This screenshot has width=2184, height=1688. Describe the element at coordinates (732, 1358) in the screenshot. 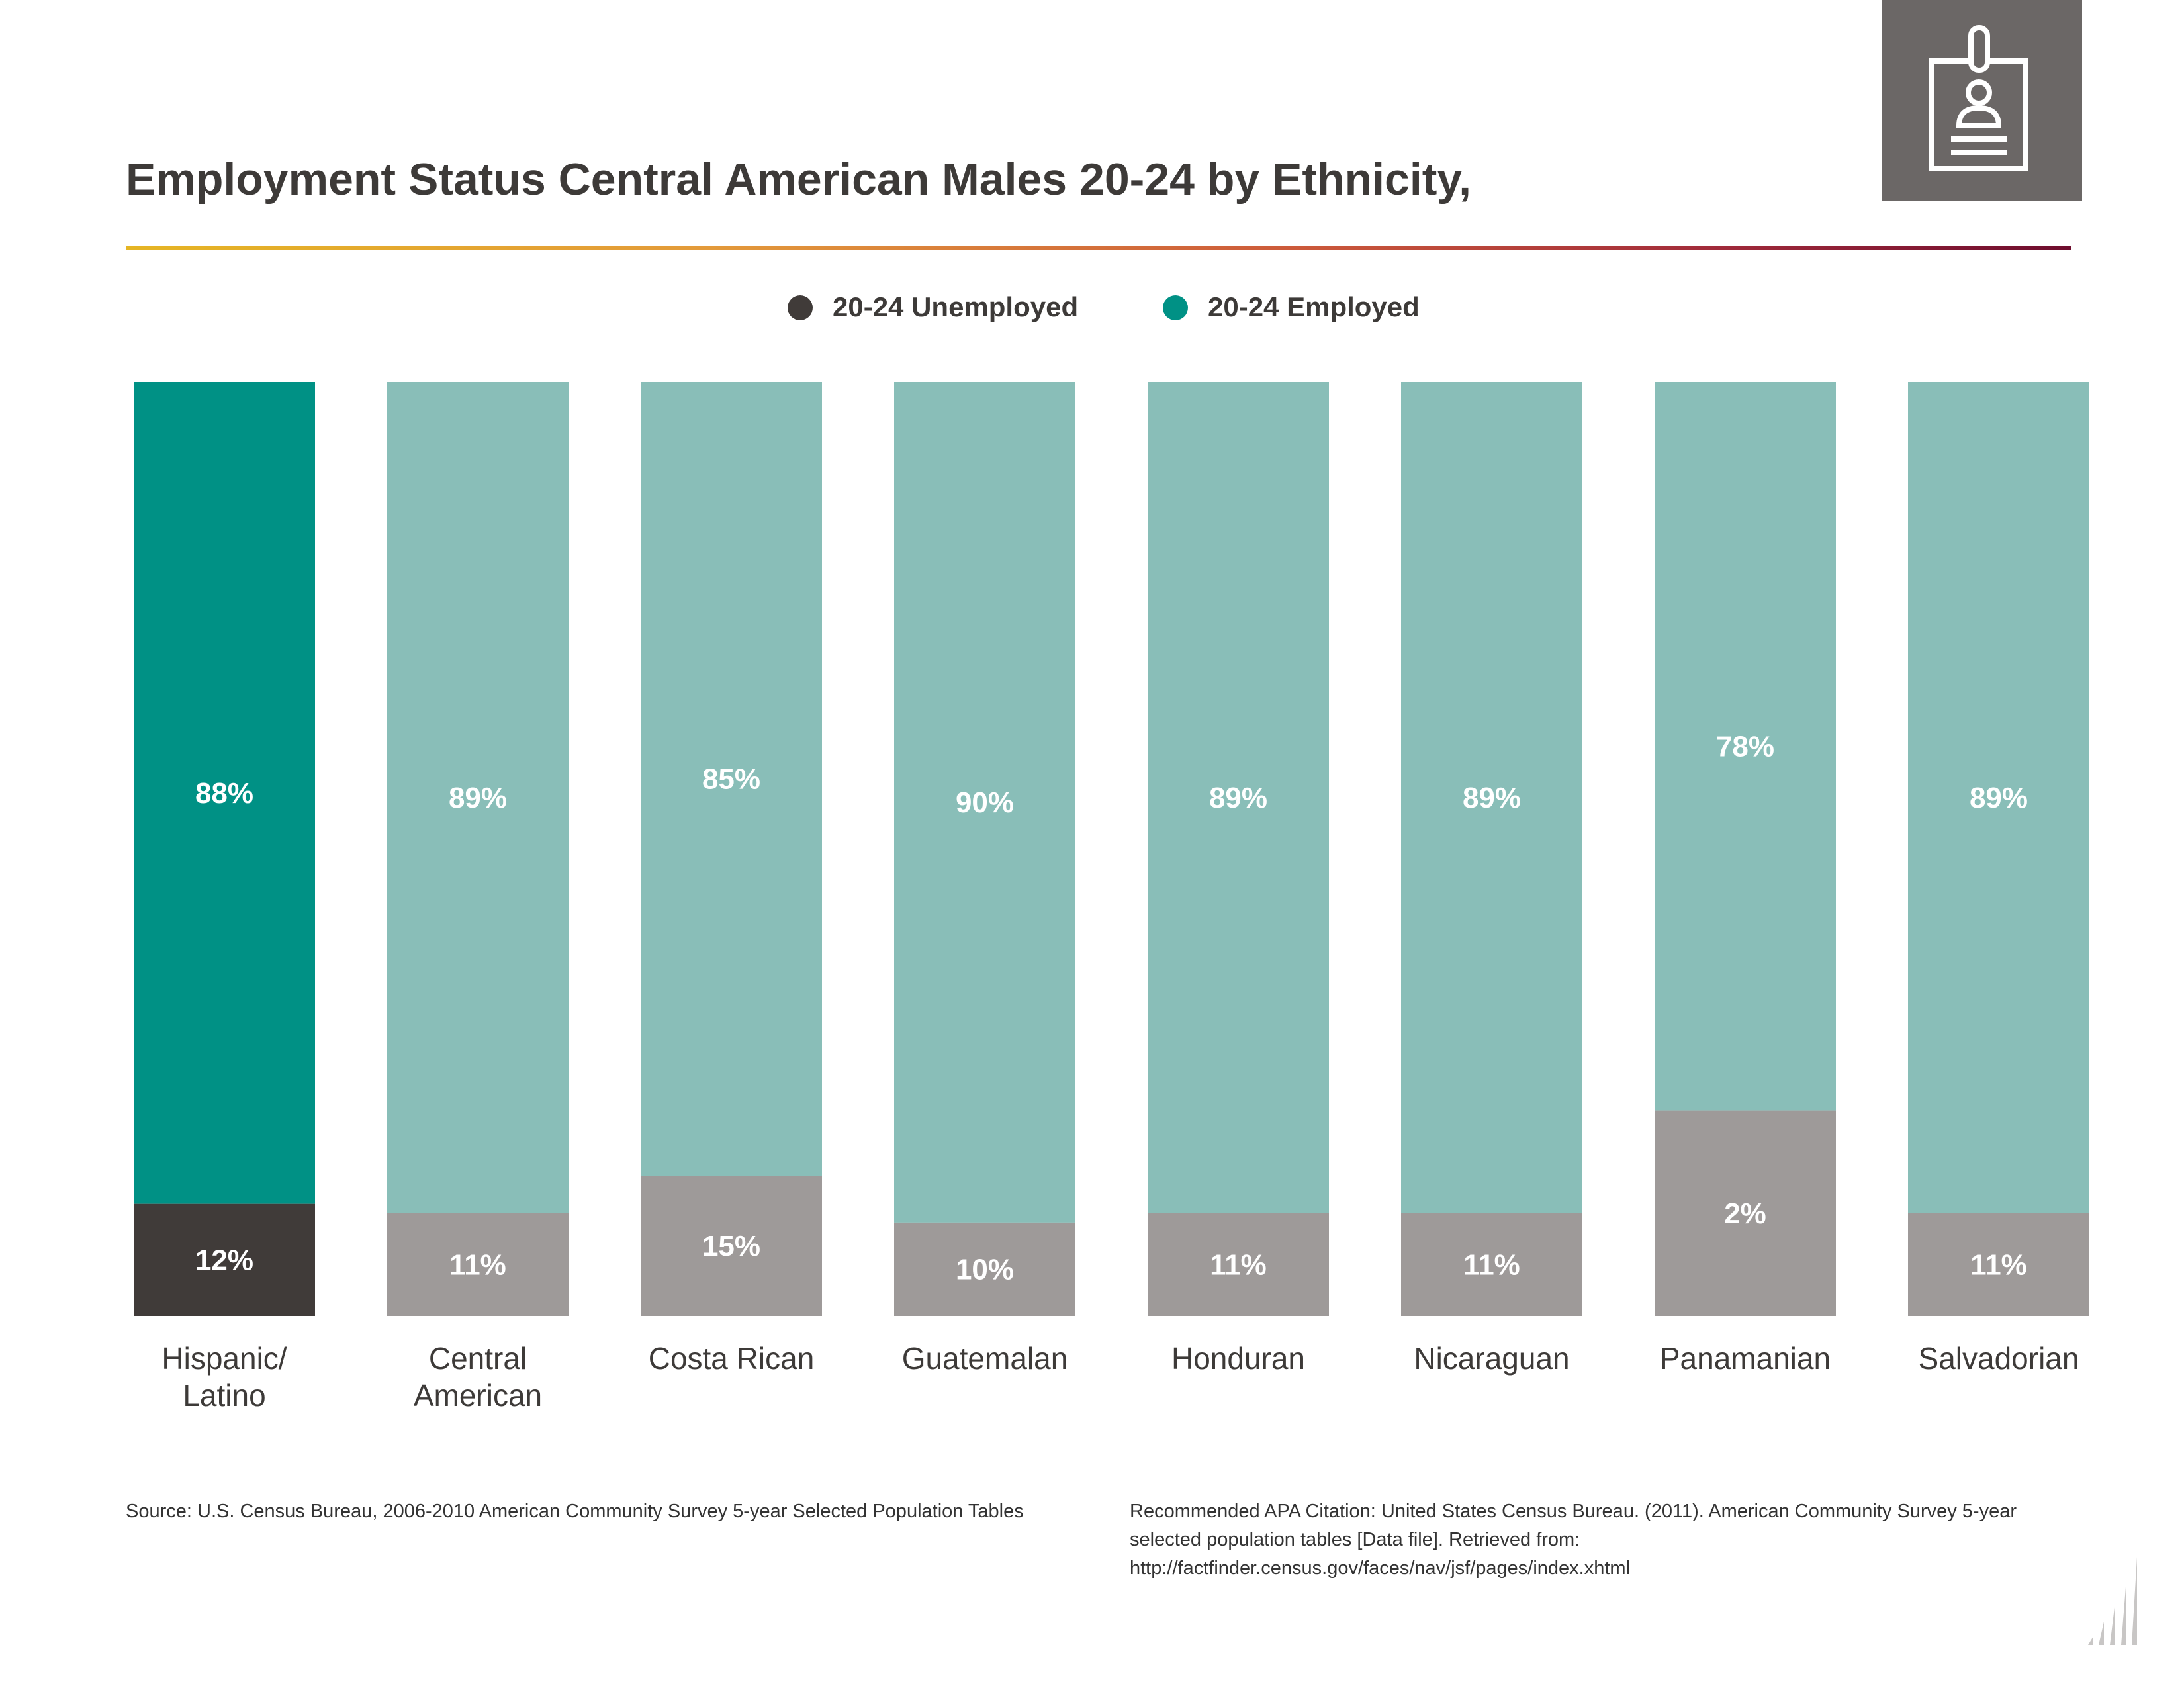

I see `category-label: Costa Rican` at that location.